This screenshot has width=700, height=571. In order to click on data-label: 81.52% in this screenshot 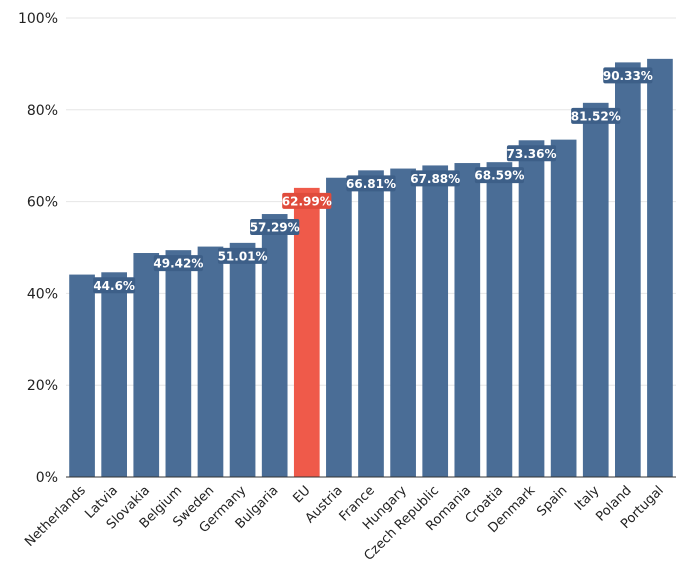, I will do `click(596, 116)`.